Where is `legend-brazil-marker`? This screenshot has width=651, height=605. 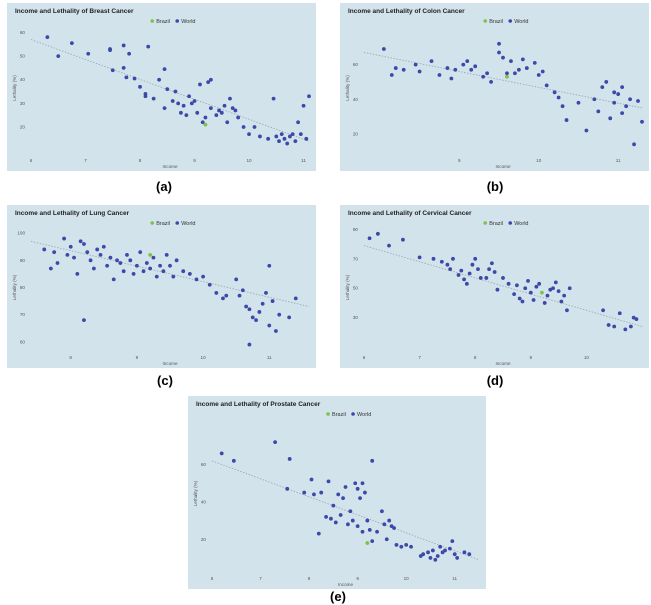 legend-brazil-marker is located at coordinates (152, 21).